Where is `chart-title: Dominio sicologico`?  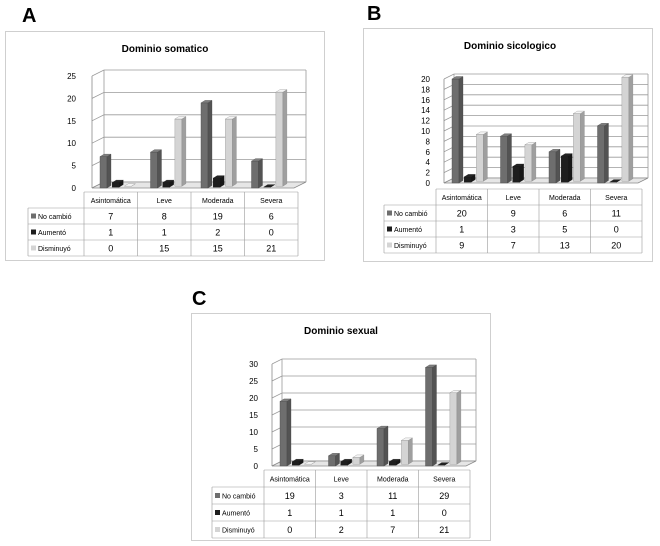 chart-title: Dominio sicologico is located at coordinates (510, 46).